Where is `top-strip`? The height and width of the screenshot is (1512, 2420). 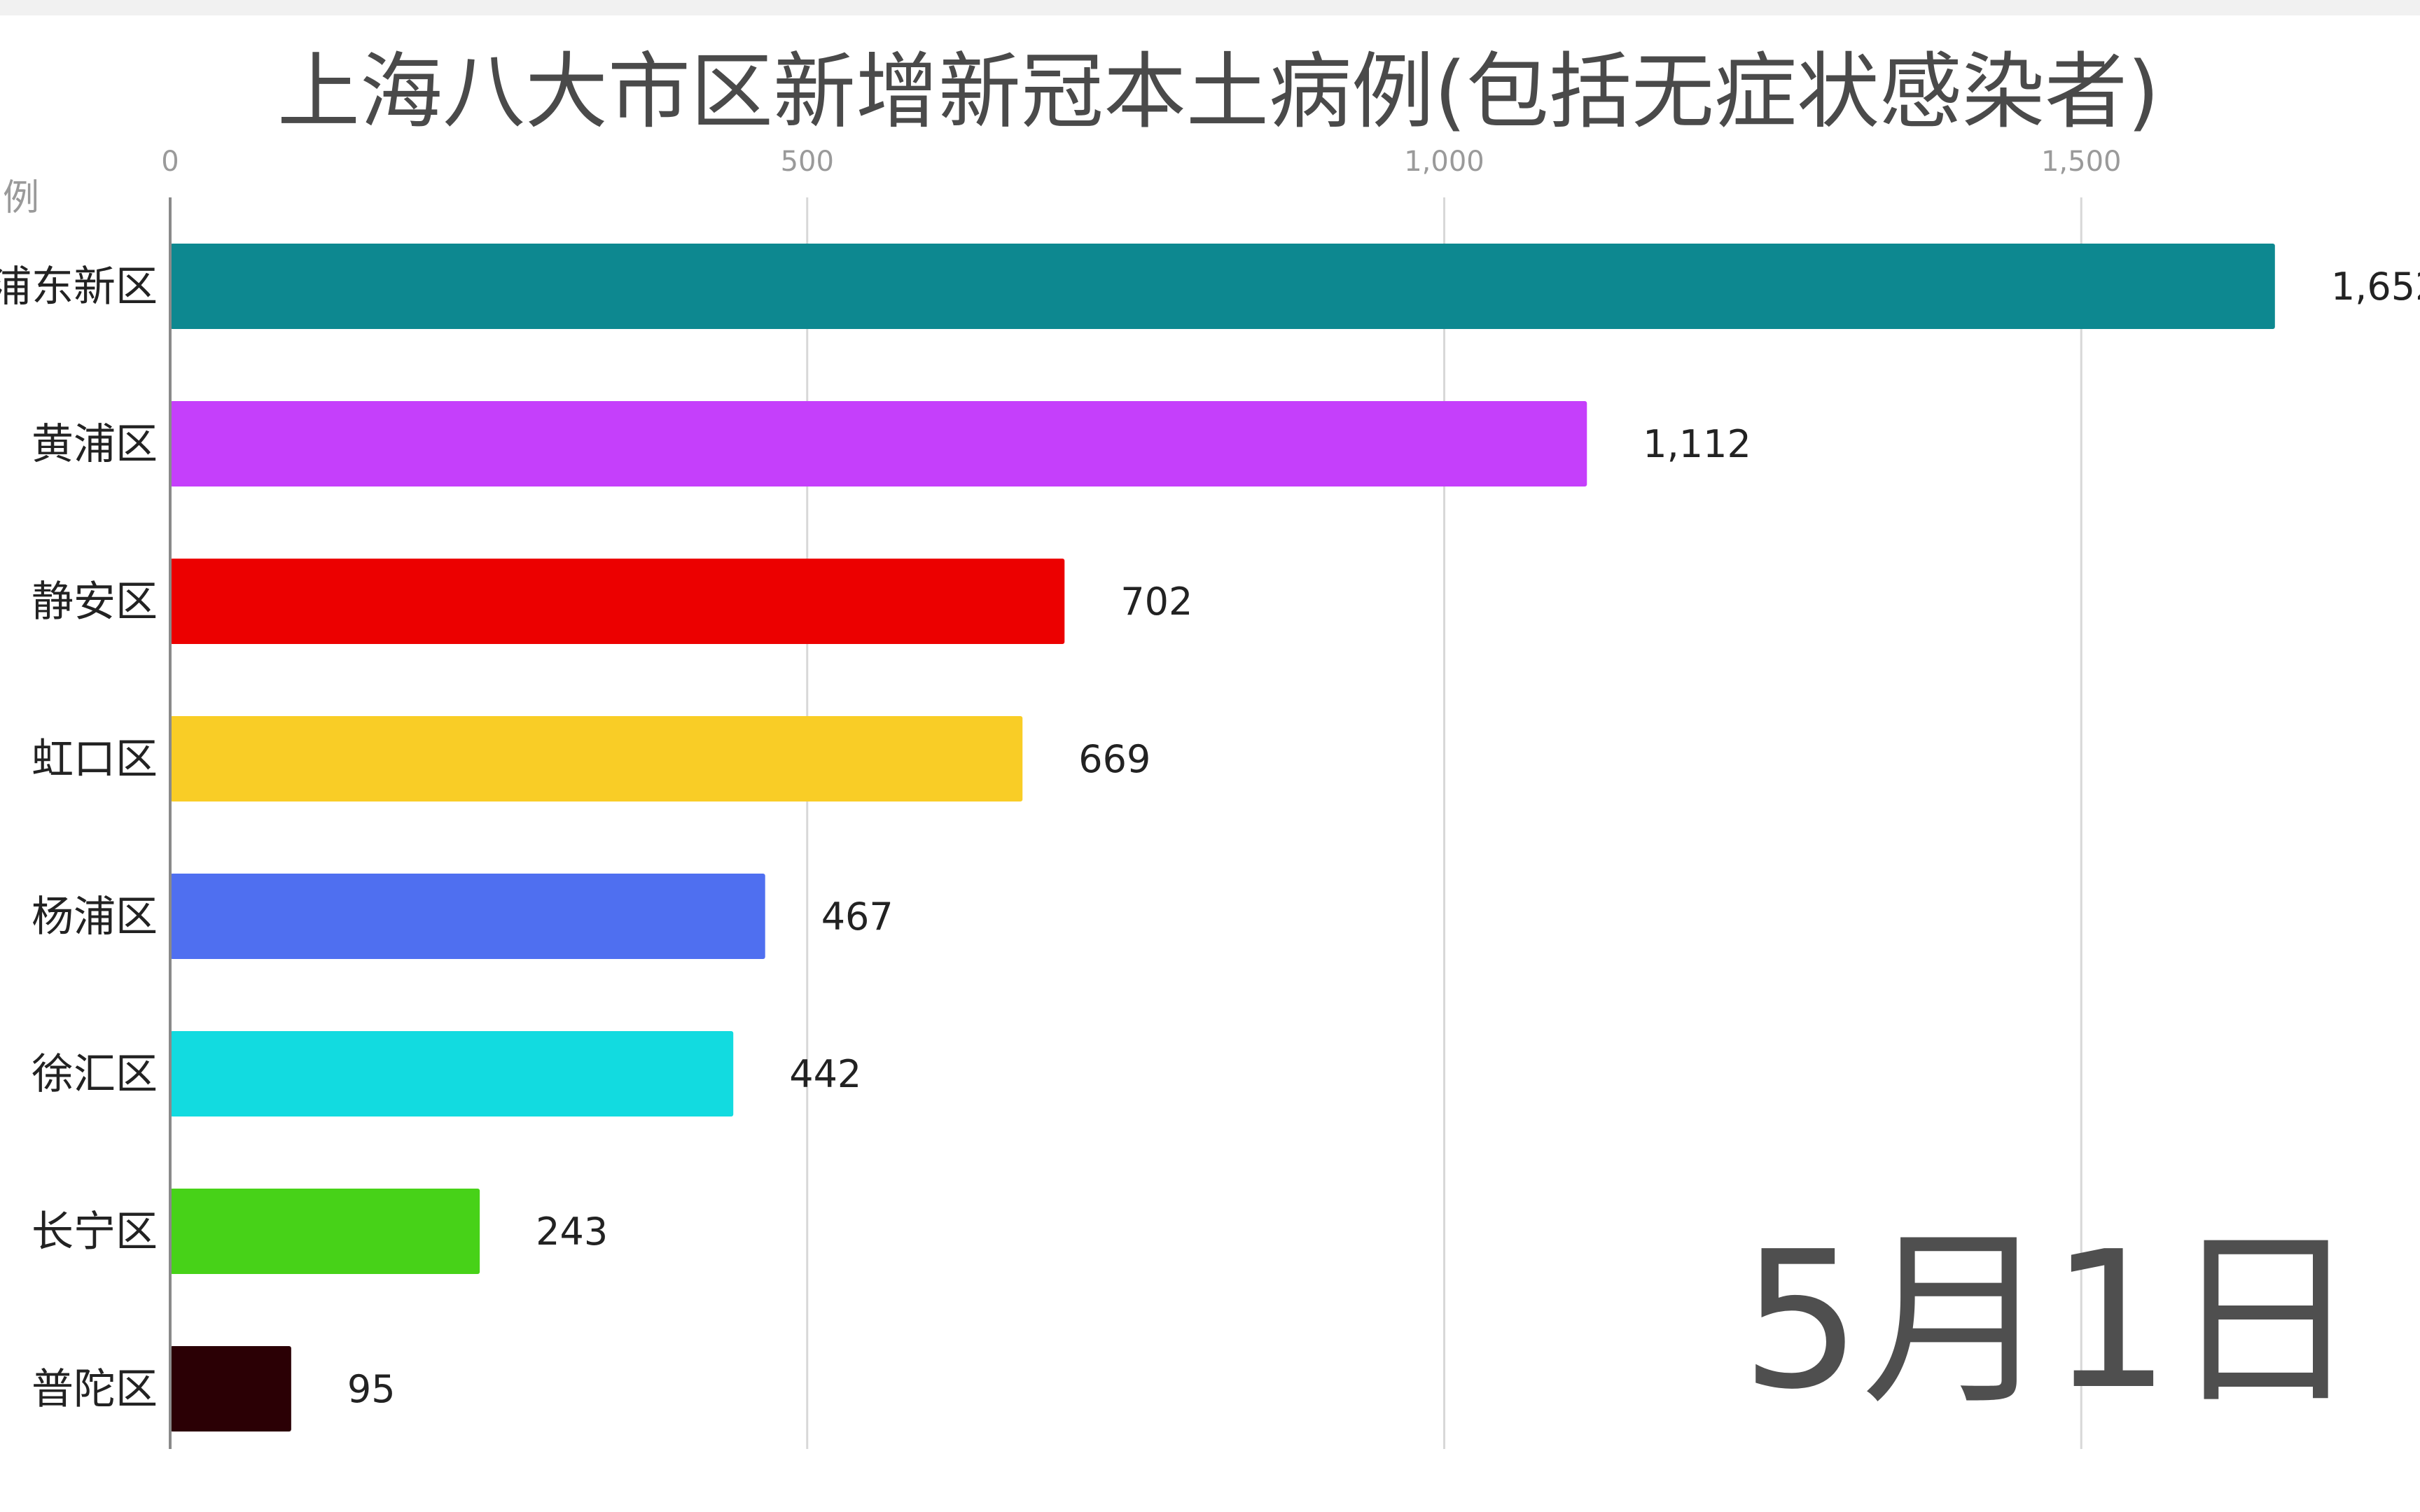 top-strip is located at coordinates (1210, 7).